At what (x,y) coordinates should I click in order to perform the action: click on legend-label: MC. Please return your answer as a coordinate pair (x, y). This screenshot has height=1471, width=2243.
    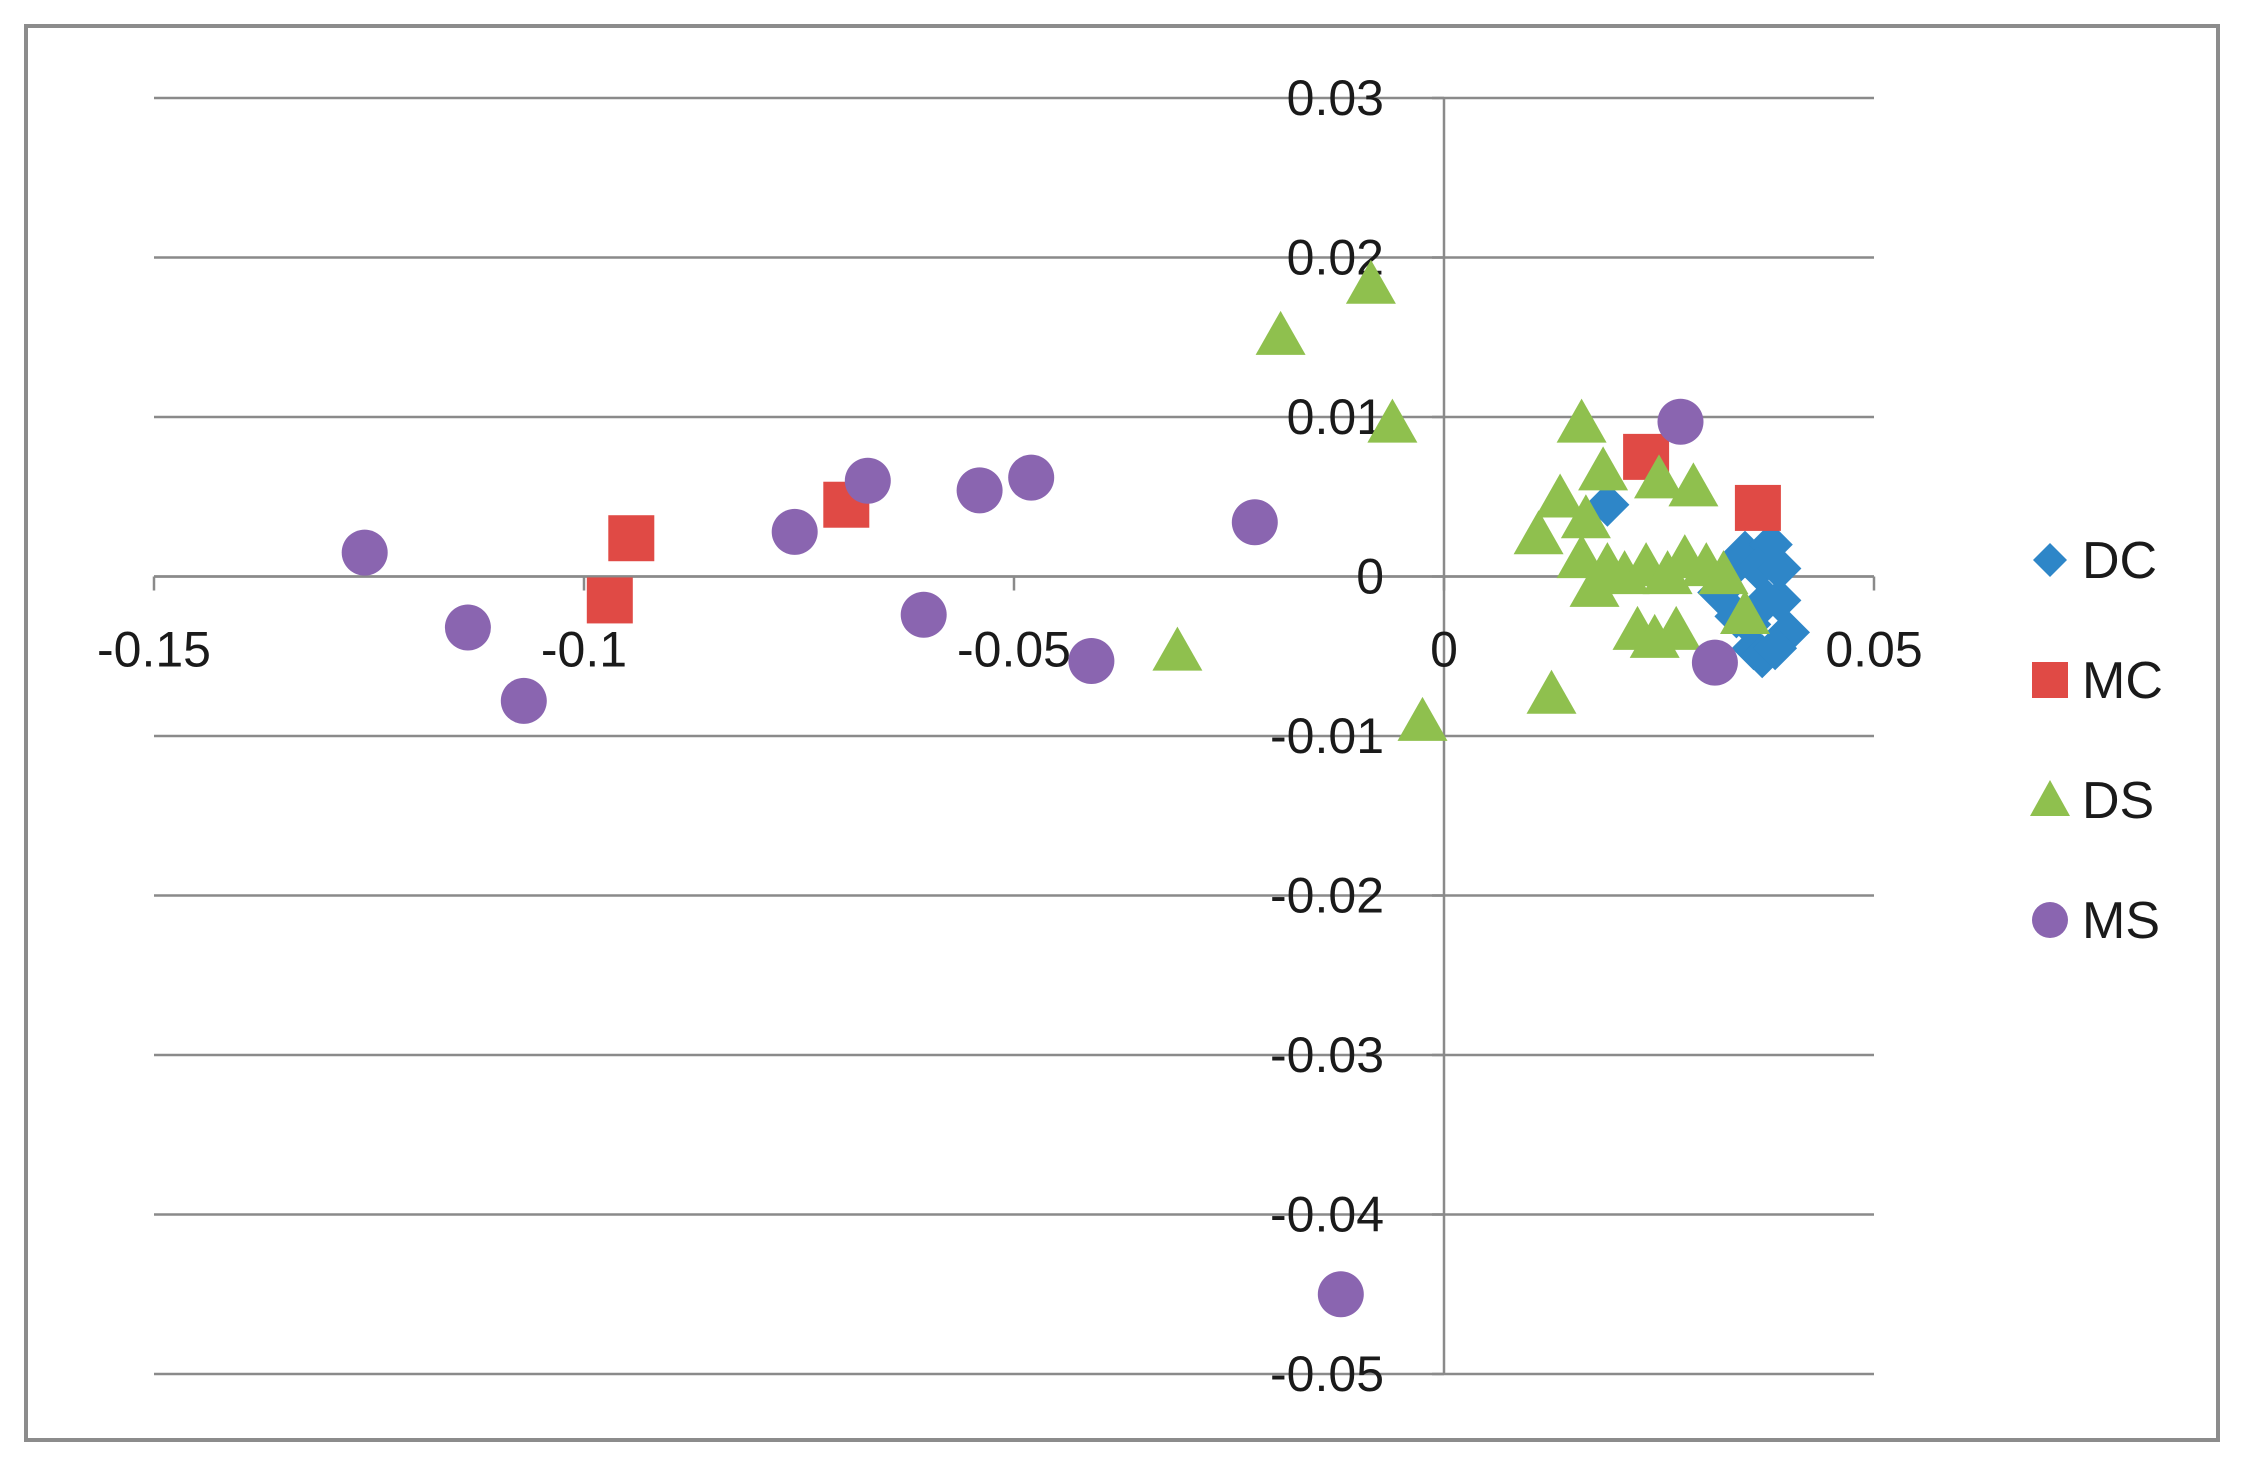
    Looking at the image, I should click on (2122, 681).